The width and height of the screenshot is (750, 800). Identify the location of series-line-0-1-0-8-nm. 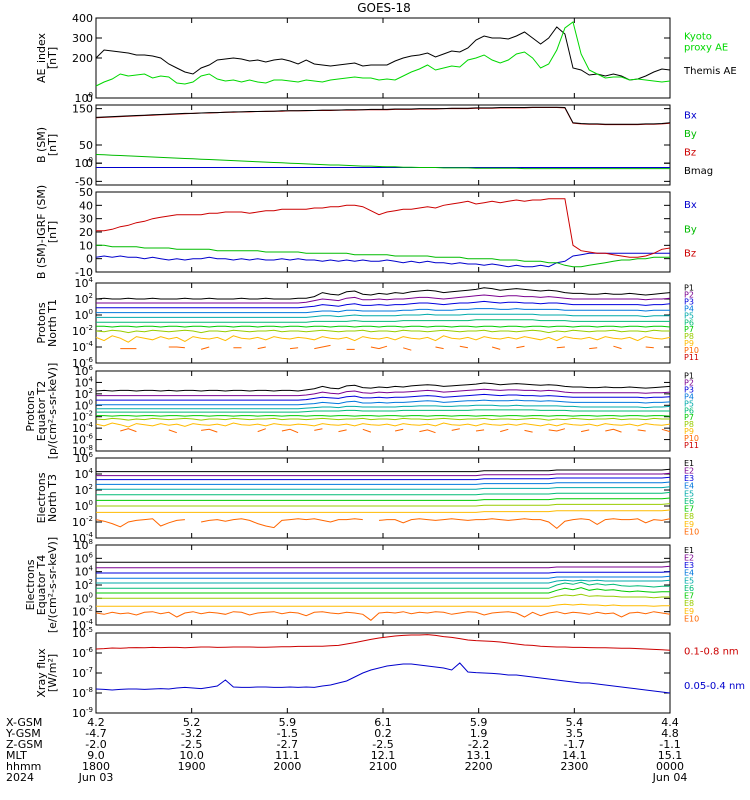
(383, 642).